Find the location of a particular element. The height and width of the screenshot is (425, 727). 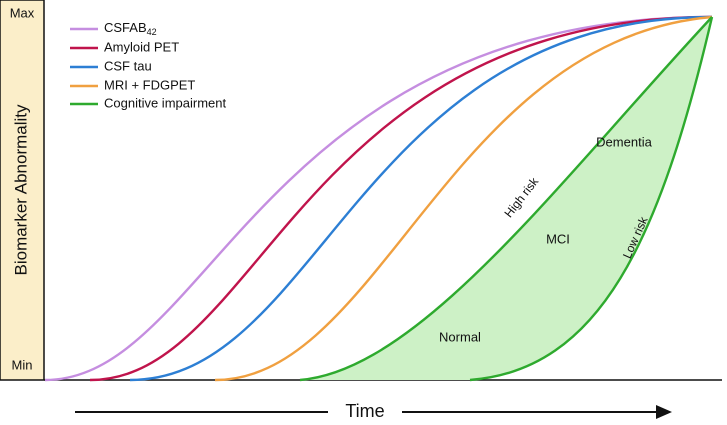

y-axis-label: Biomarker Abnormality is located at coordinates (20, 190).